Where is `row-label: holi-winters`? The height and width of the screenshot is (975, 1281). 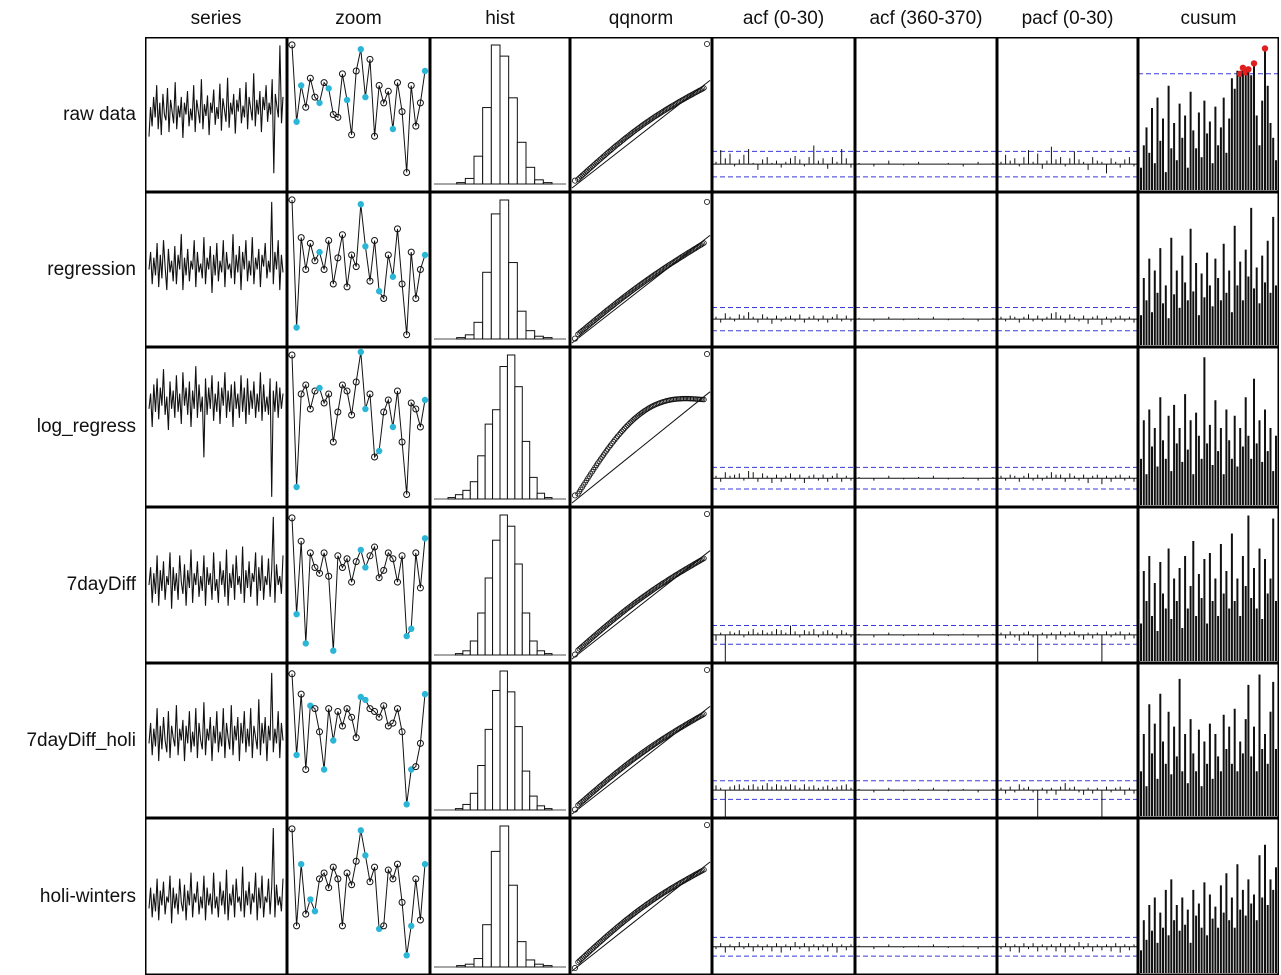
row-label: holi-winters is located at coordinates (87, 896).